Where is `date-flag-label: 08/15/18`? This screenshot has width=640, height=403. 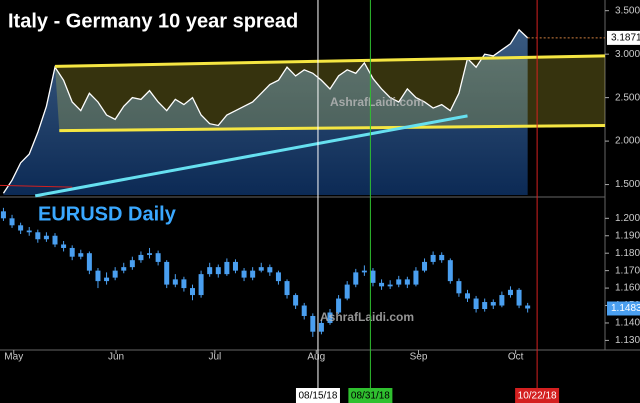 date-flag-label: 08/15/18 is located at coordinates (318, 396).